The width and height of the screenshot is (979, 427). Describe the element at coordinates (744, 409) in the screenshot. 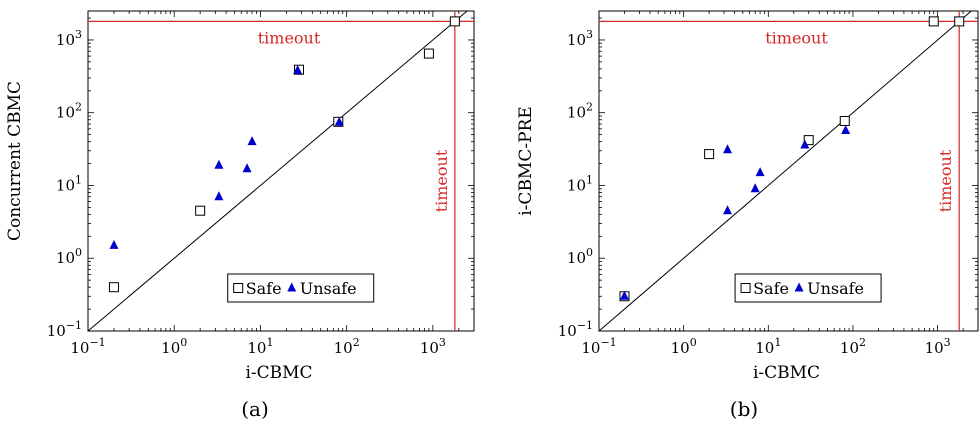

I see `panel-caption: (b)` at that location.